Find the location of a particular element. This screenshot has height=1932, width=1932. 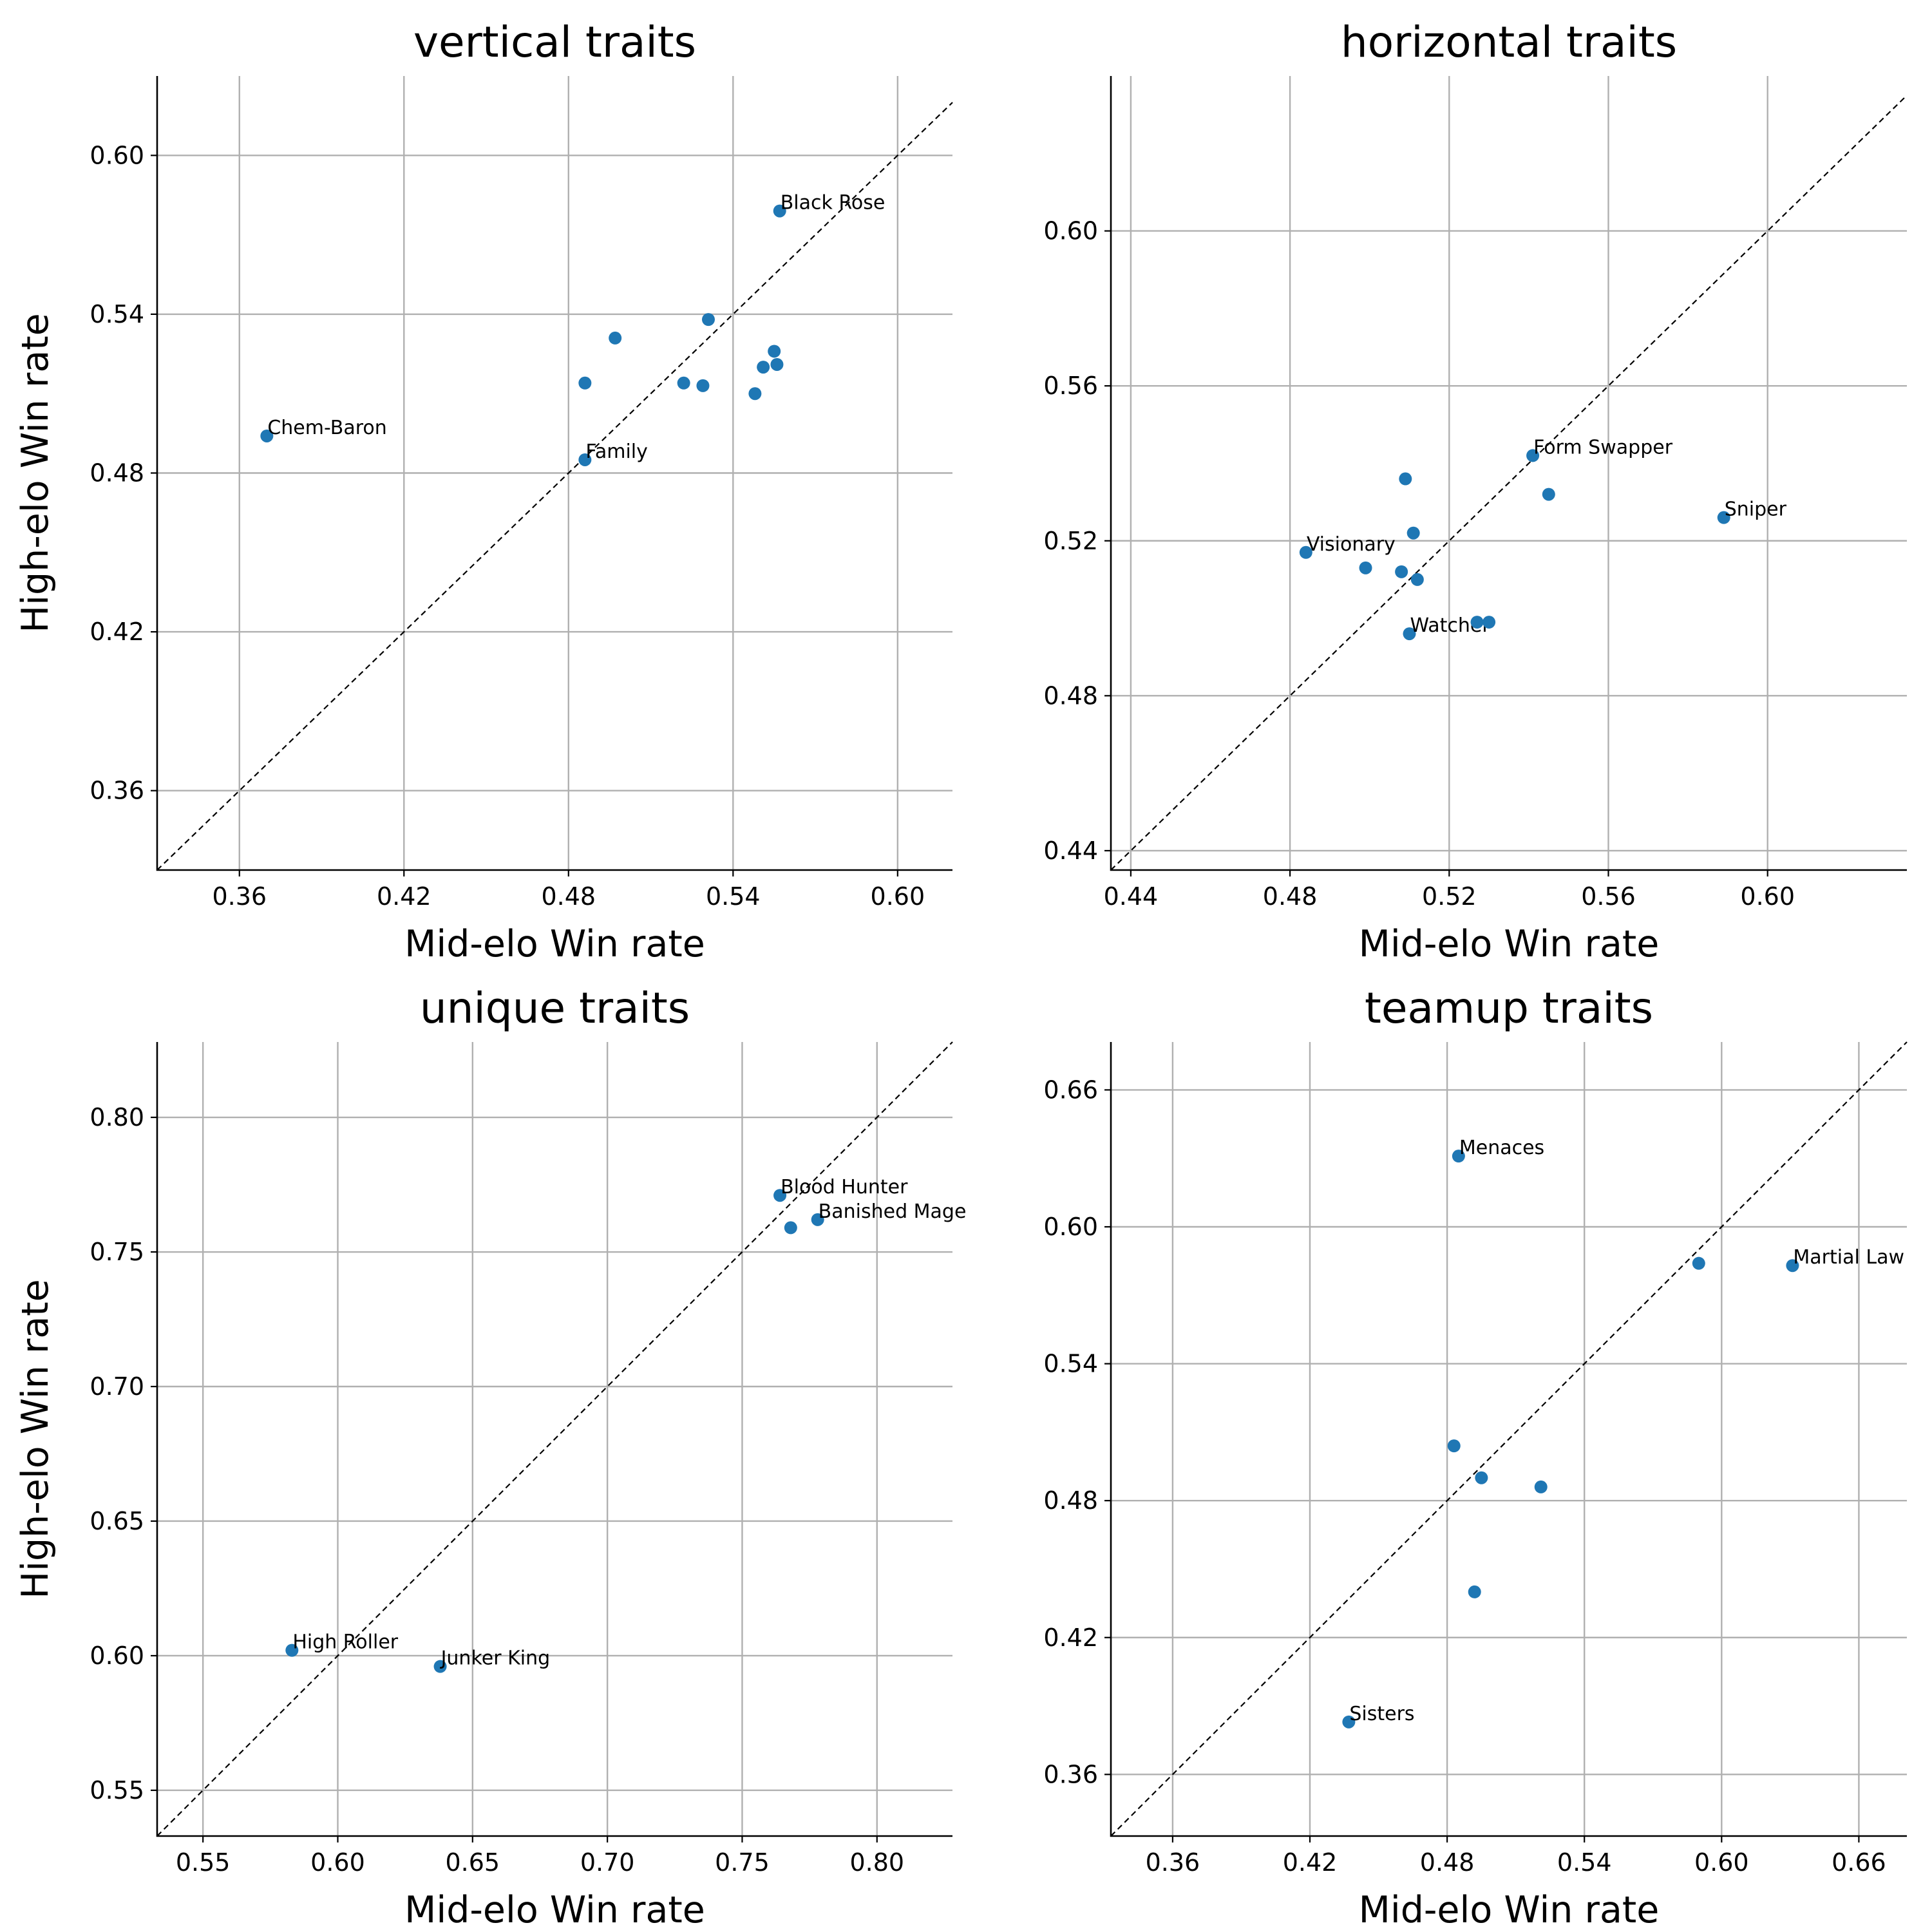

point-label: Chem-Baron is located at coordinates (326, 428).